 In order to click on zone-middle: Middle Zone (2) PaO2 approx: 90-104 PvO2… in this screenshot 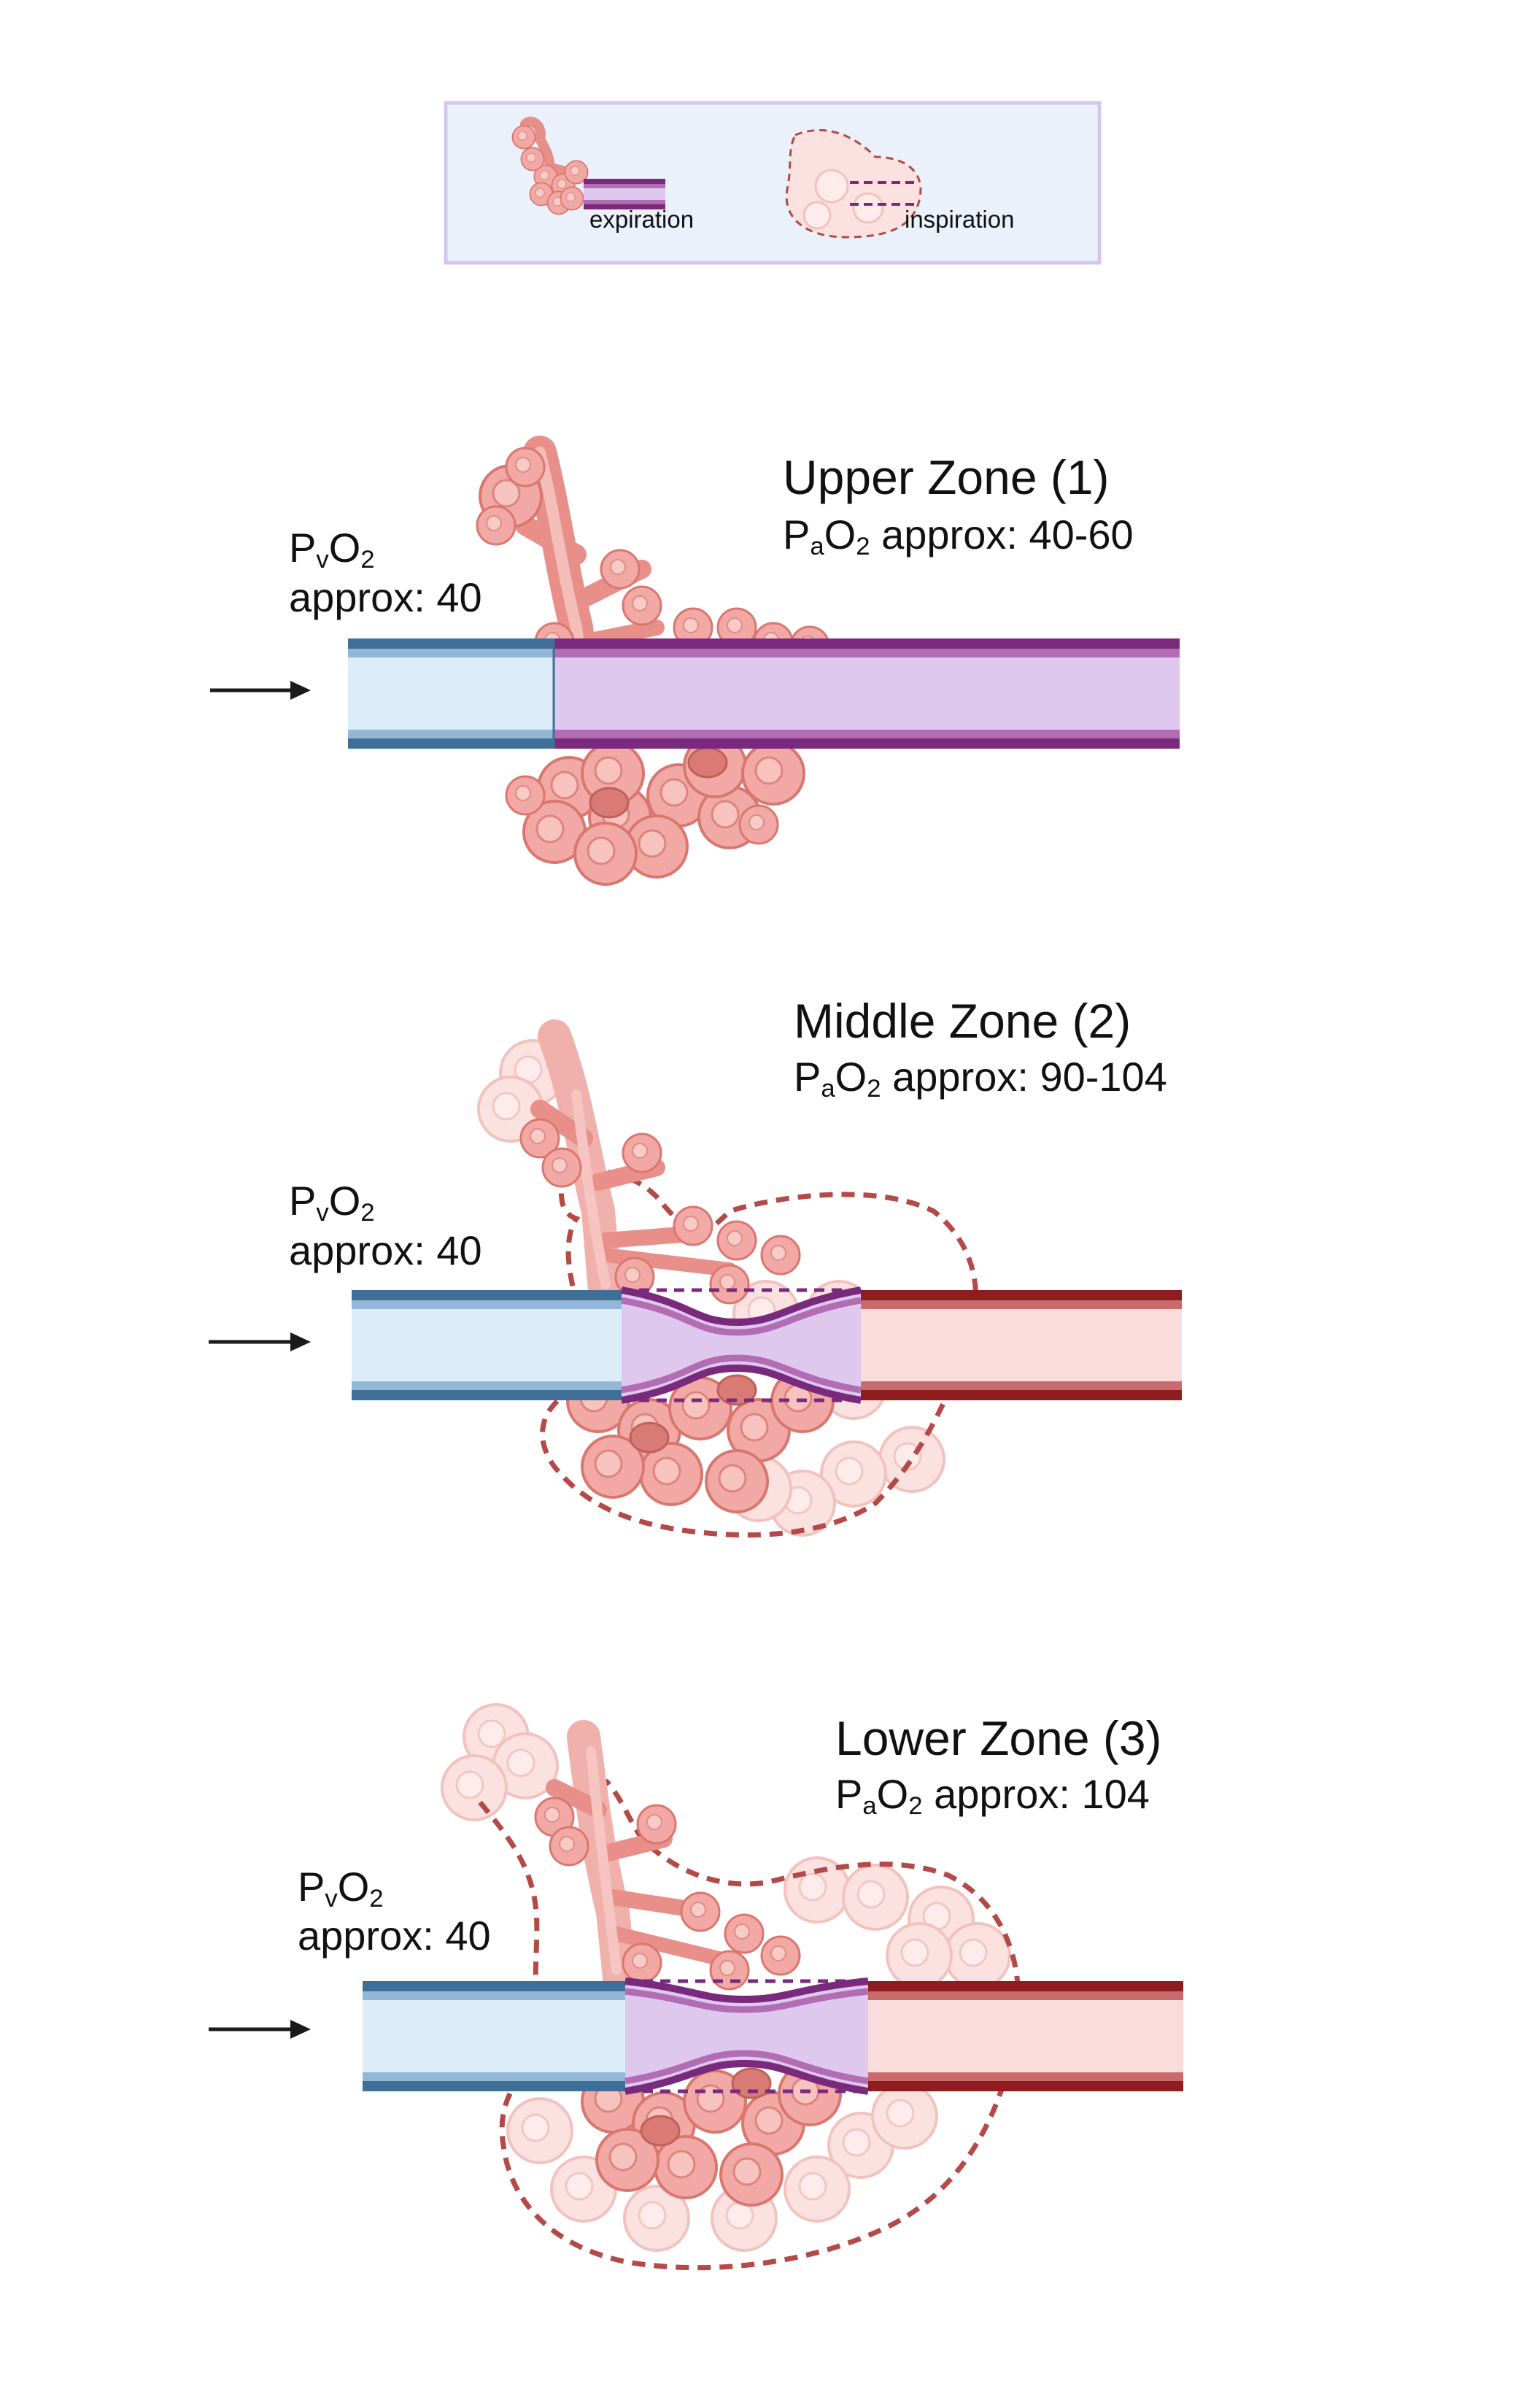, I will do `click(696, 1266)`.